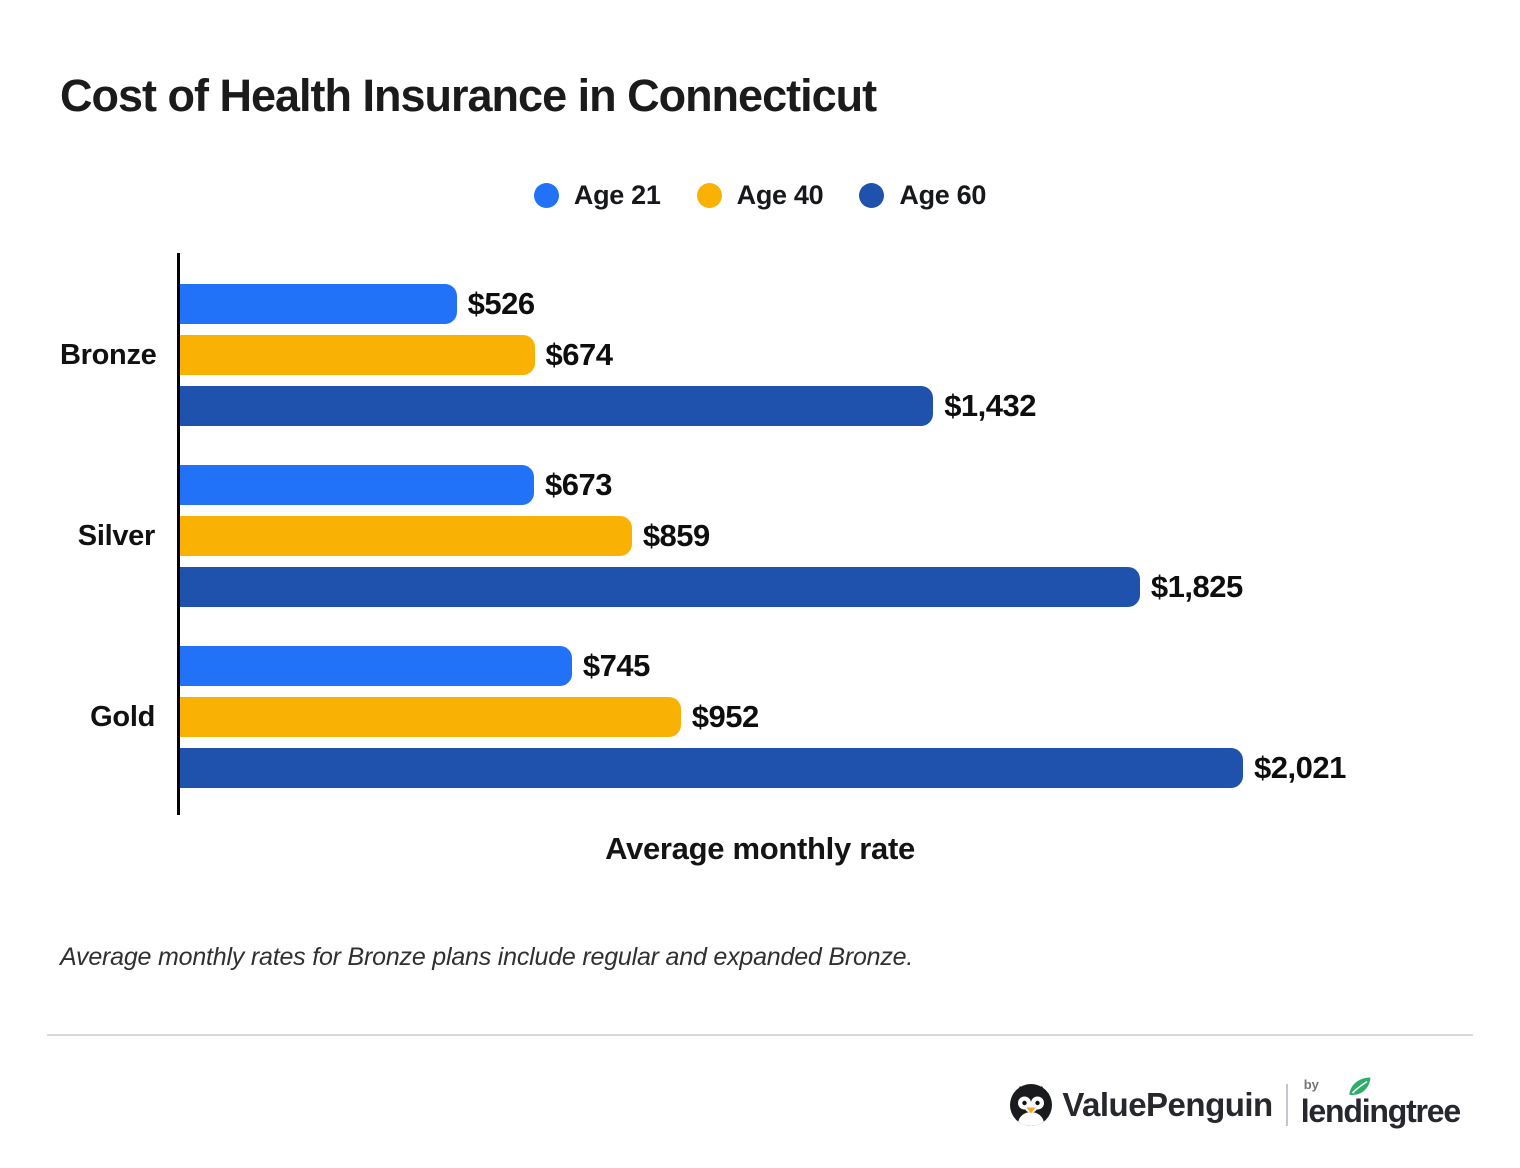  What do you see at coordinates (1300, 767) in the screenshot?
I see `value-label: $2,021` at bounding box center [1300, 767].